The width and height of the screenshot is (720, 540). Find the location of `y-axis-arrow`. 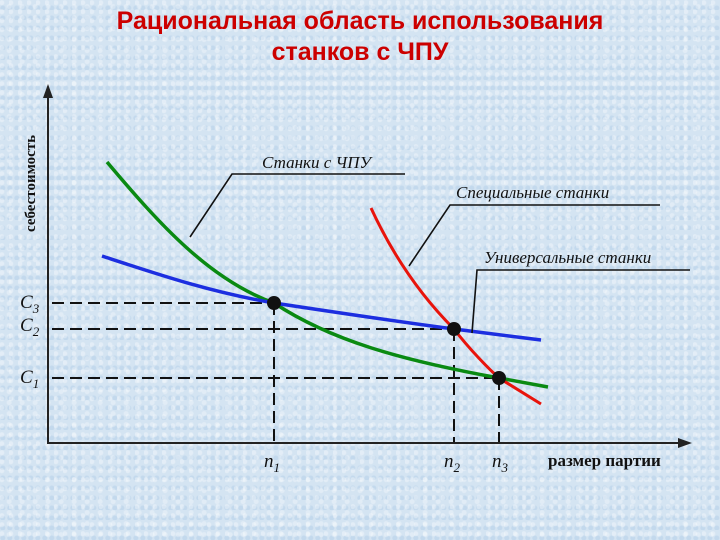

y-axis-arrow is located at coordinates (48, 91).